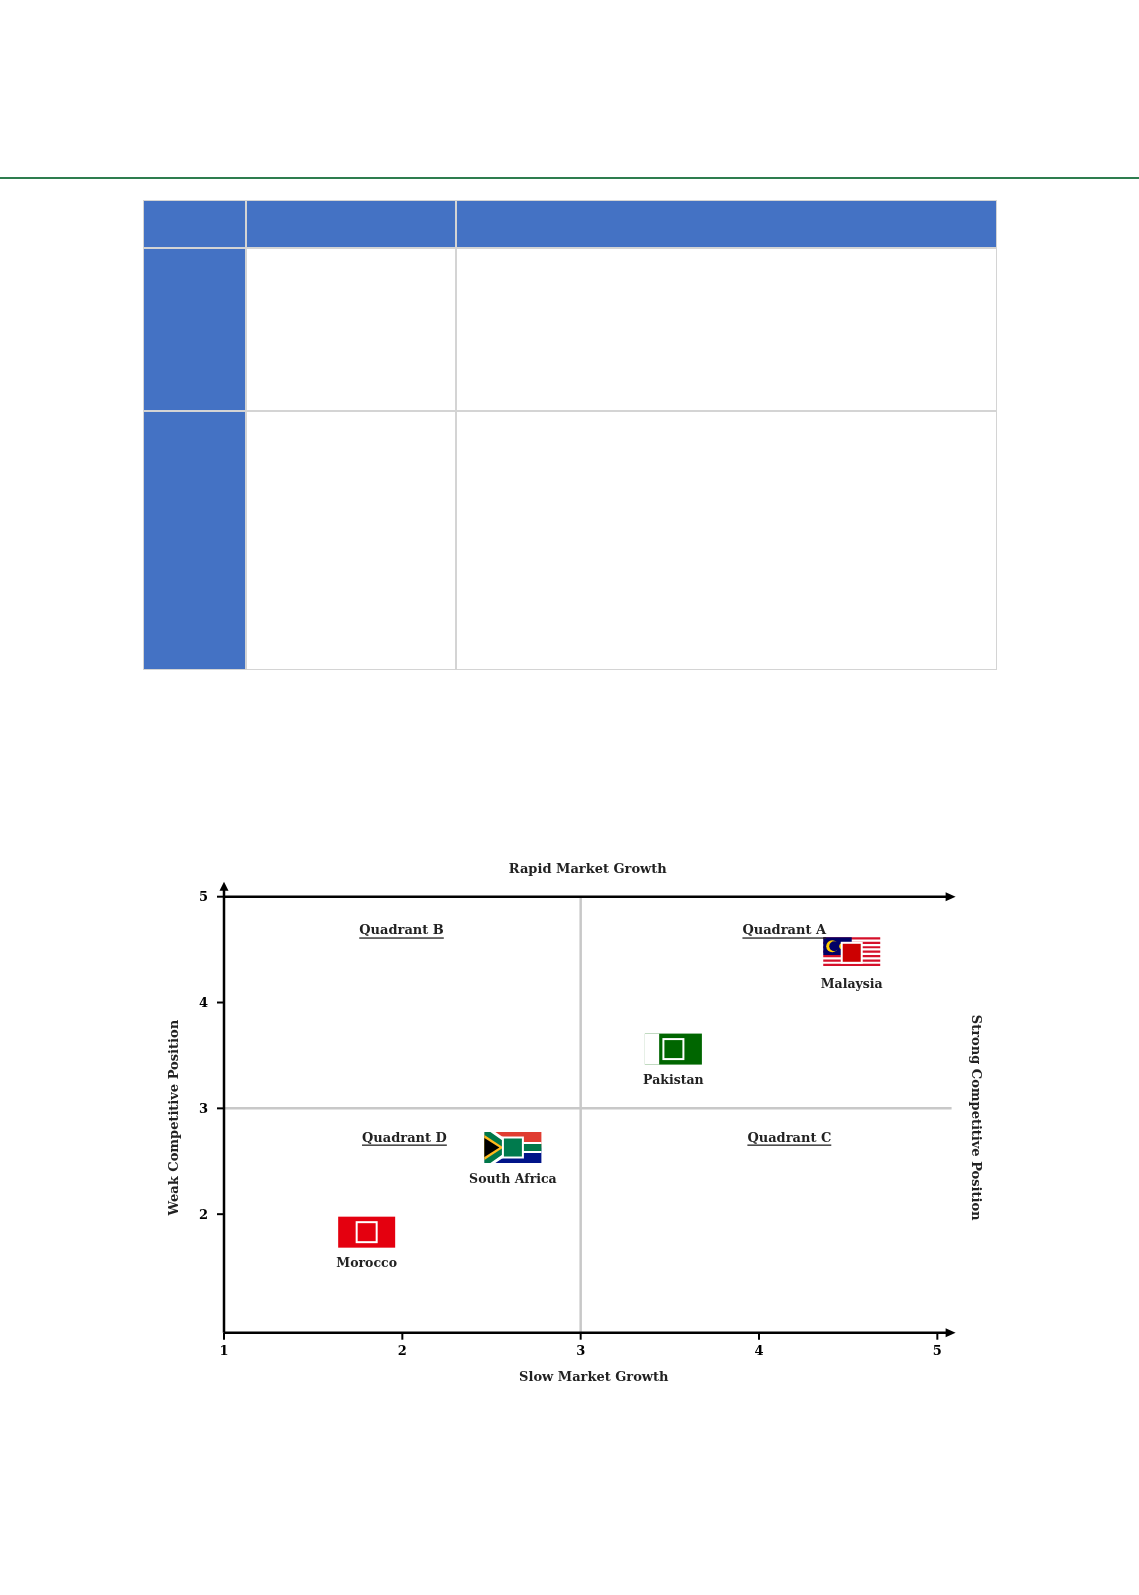  What do you see at coordinates (203, 1003) in the screenshot?
I see `y-tick-label: 4` at bounding box center [203, 1003].